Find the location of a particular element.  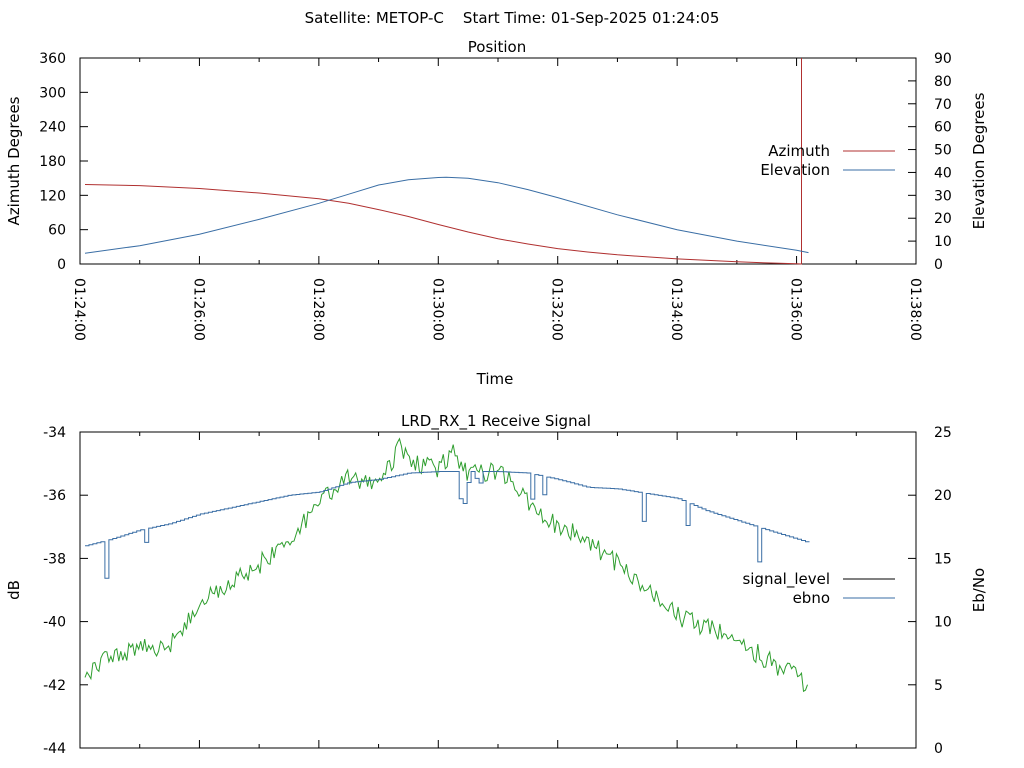

y2-tick-label: 30 is located at coordinates (943, 196).